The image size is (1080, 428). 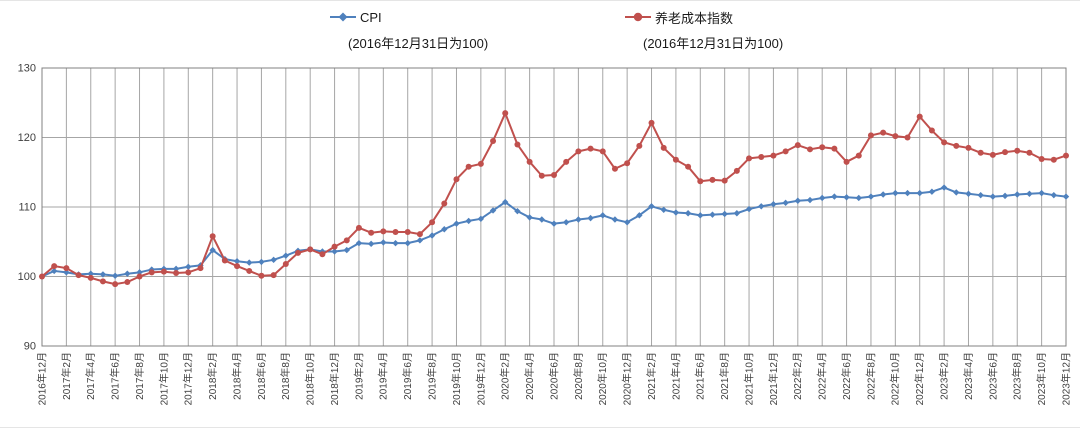 What do you see at coordinates (456, 378) in the screenshot?
I see `x-tick-label: 2019年10月` at bounding box center [456, 378].